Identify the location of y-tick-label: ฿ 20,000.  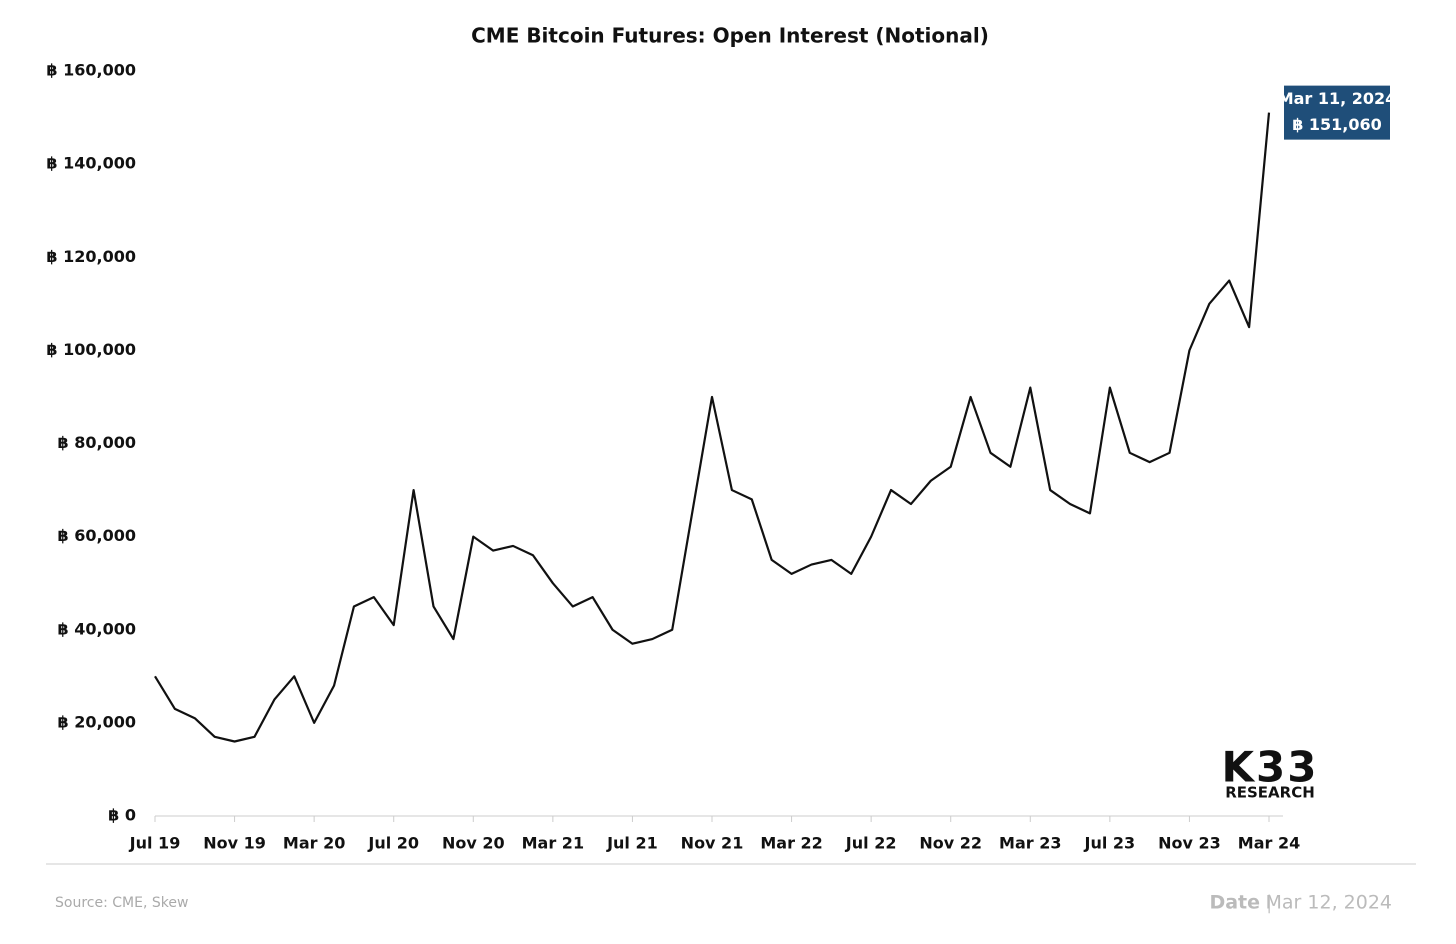
(97, 721).